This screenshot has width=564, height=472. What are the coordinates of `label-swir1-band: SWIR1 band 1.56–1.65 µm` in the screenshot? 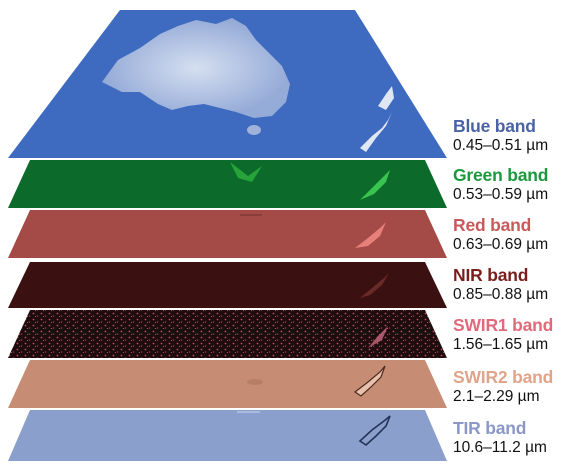 It's located at (508, 334).